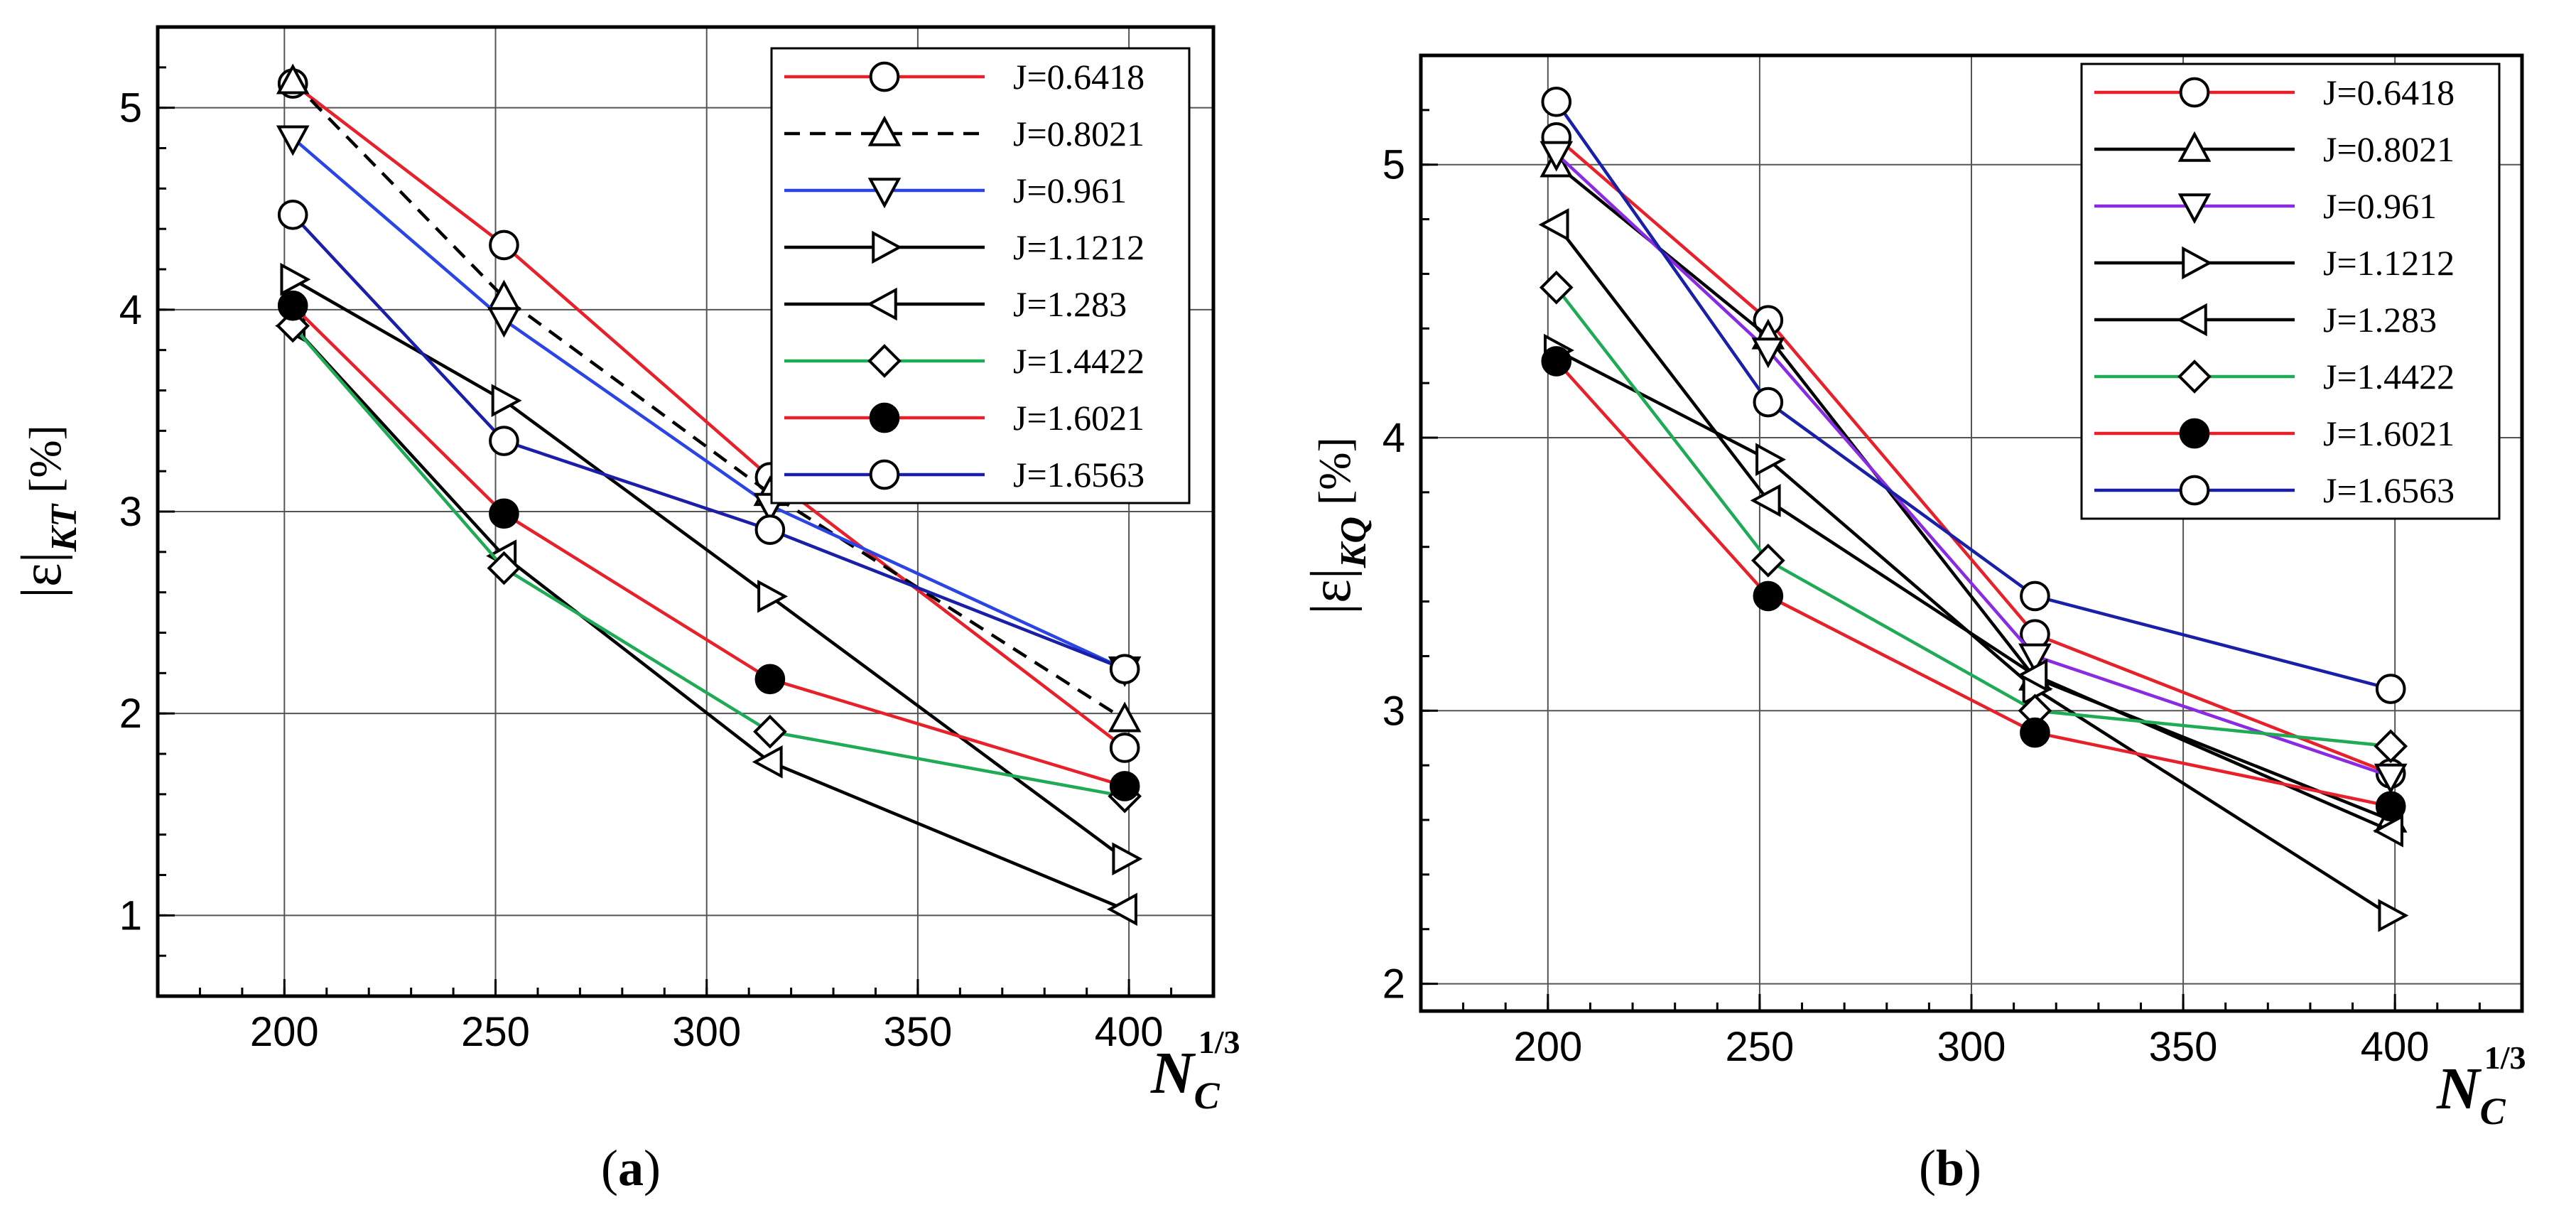  Describe the element at coordinates (2389, 376) in the screenshot. I see `legend-label: J=1.4422` at that location.